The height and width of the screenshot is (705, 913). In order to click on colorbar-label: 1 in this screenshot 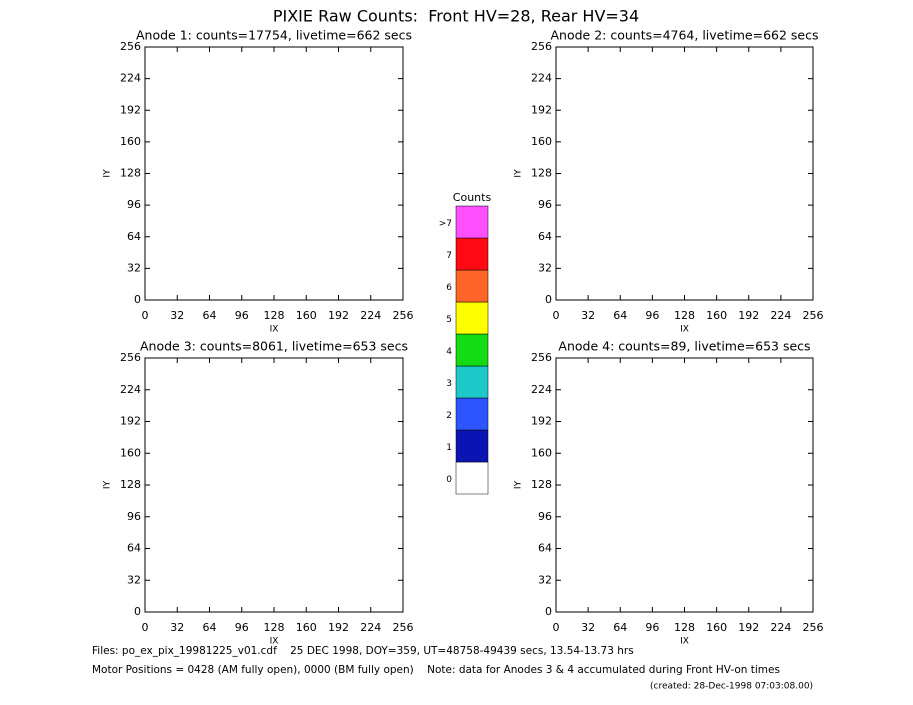, I will do `click(449, 448)`.